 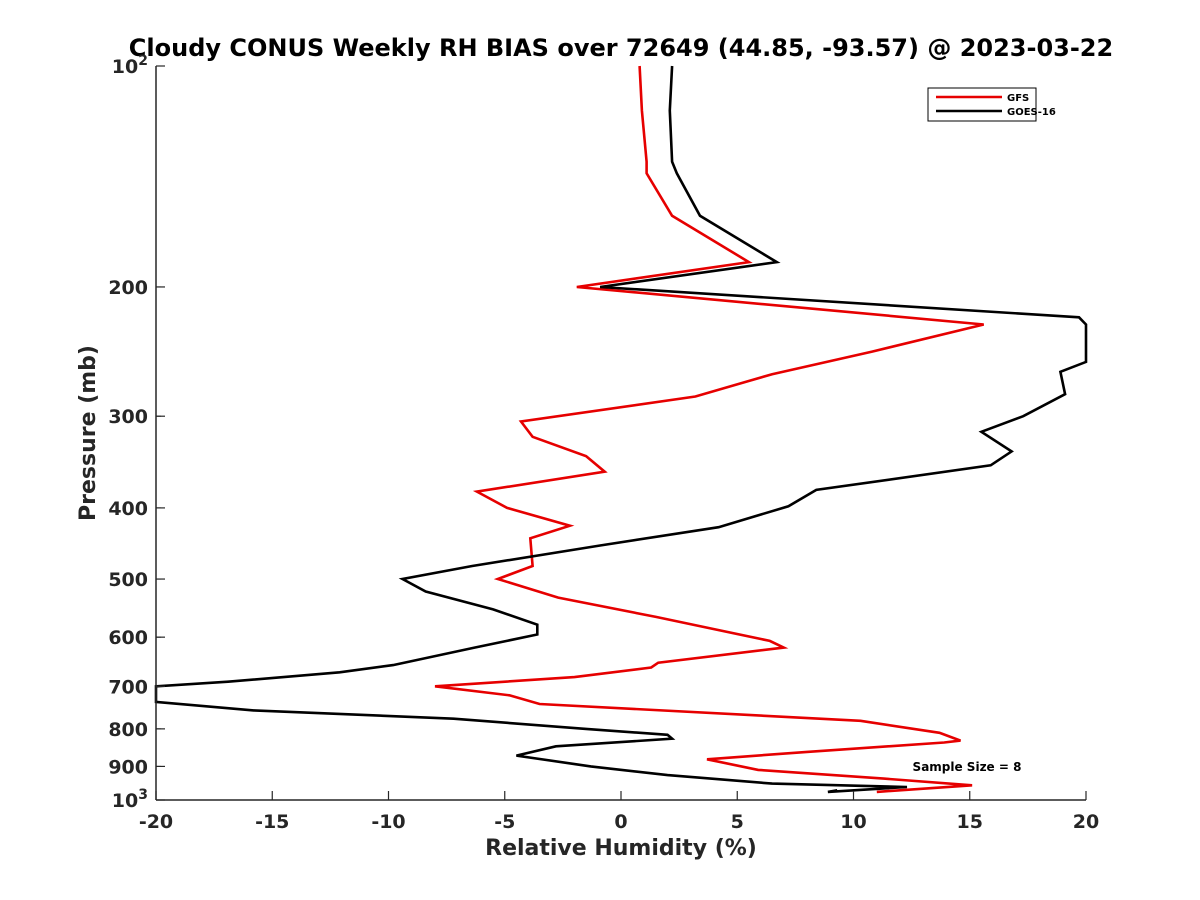 What do you see at coordinates (620, 822) in the screenshot?
I see `x-tick-label: 0` at bounding box center [620, 822].